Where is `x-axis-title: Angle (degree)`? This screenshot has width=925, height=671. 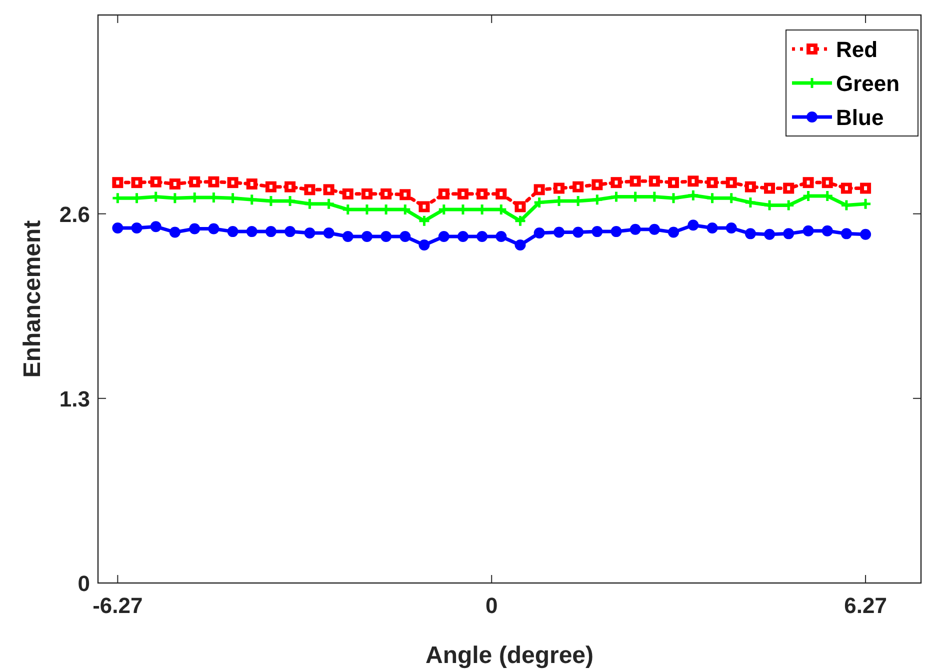 x-axis-title: Angle (degree) is located at coordinates (509, 655).